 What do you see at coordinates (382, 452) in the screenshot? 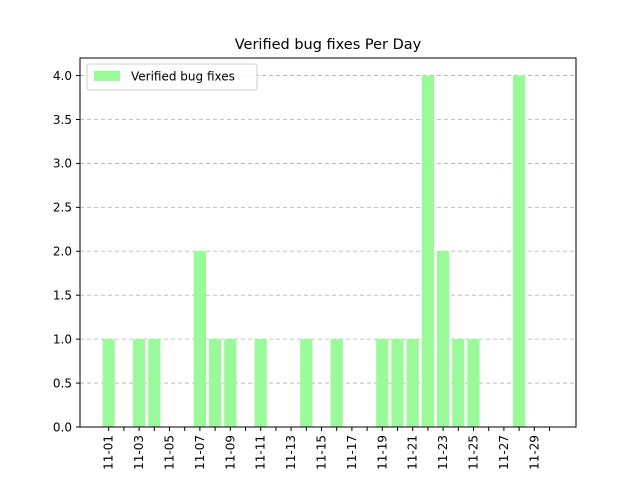
I see `x-tick-label: 11-19` at bounding box center [382, 452].